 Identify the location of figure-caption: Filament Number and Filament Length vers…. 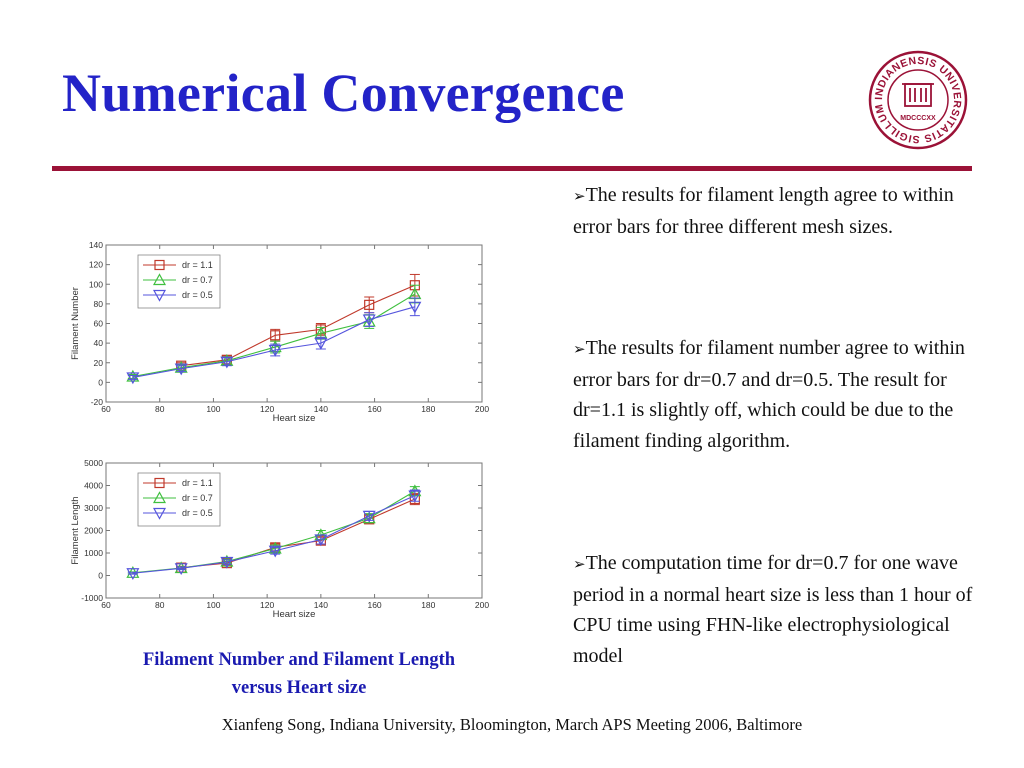
(299, 674).